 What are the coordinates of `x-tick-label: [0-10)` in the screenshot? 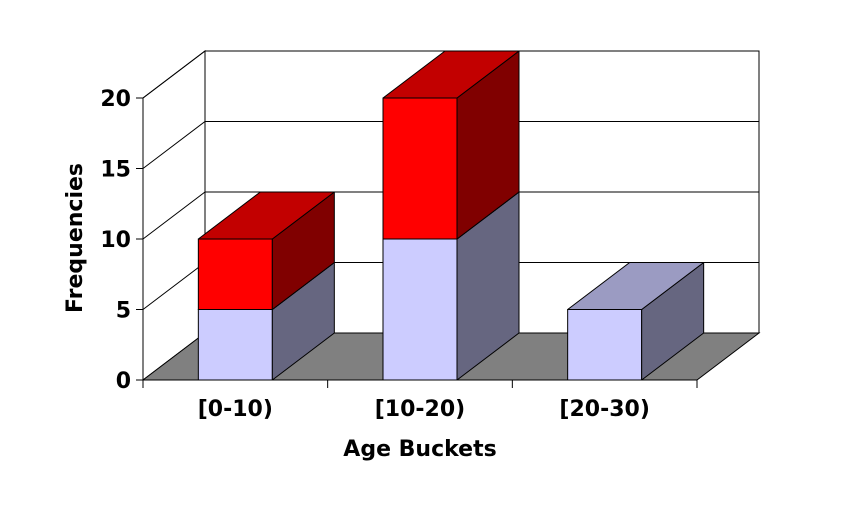 It's located at (235, 409).